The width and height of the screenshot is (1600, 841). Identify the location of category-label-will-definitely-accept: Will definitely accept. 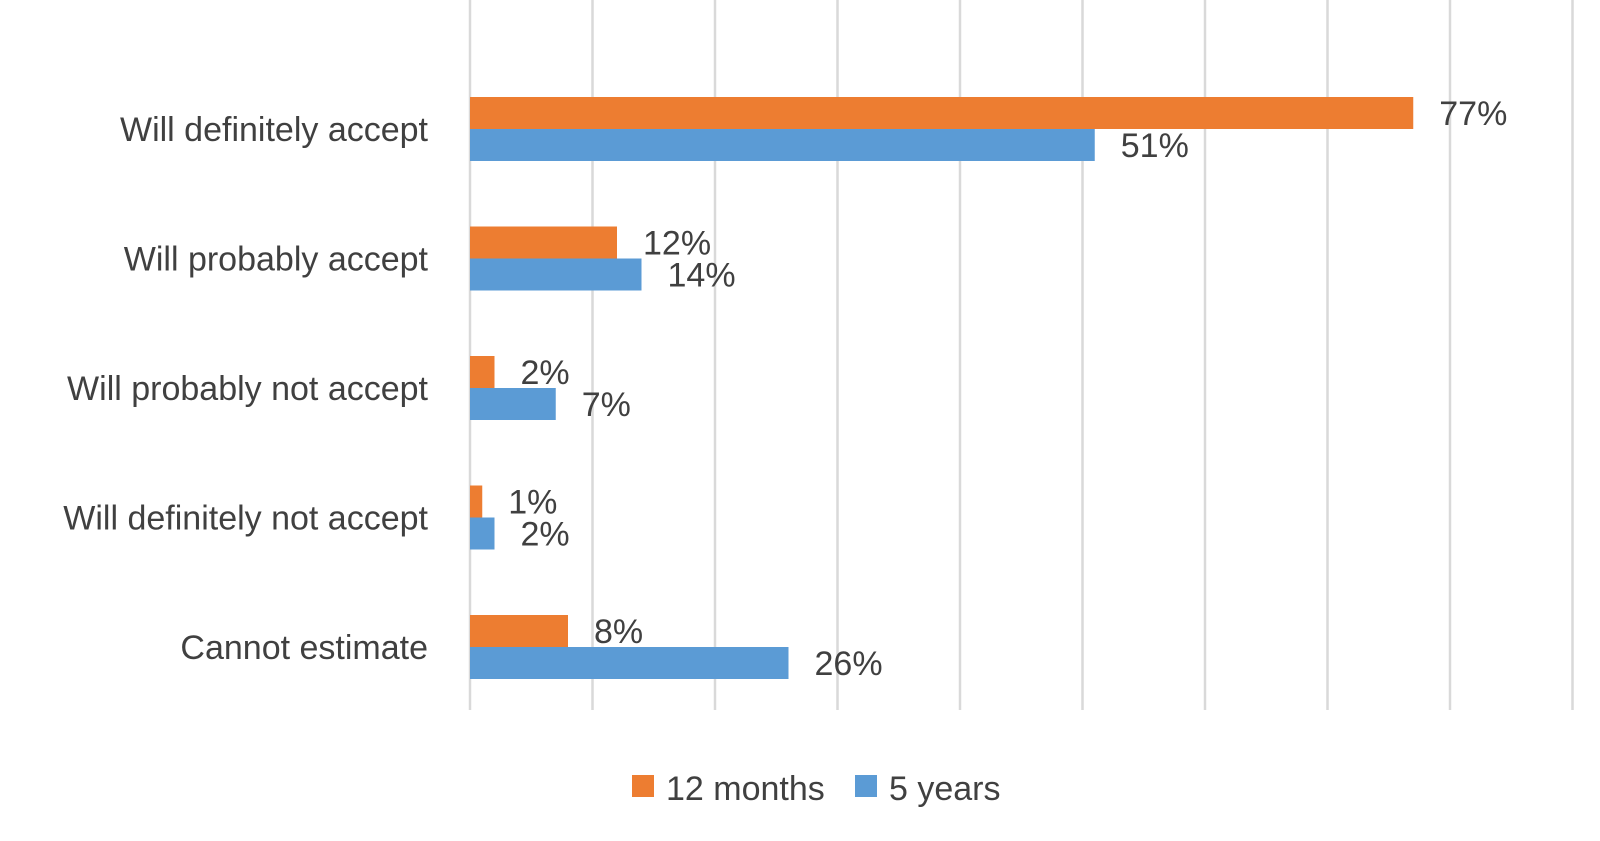
(274, 130).